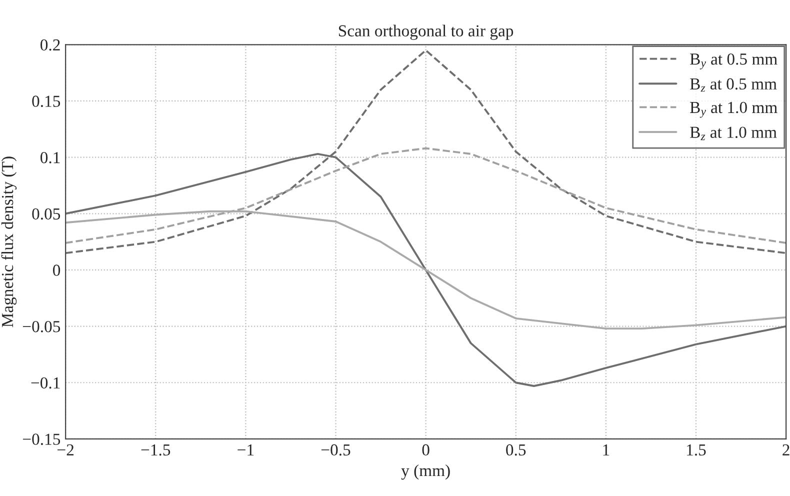 This screenshot has width=790, height=496. I want to click on y-tick-label: −0.1, so click(45, 383).